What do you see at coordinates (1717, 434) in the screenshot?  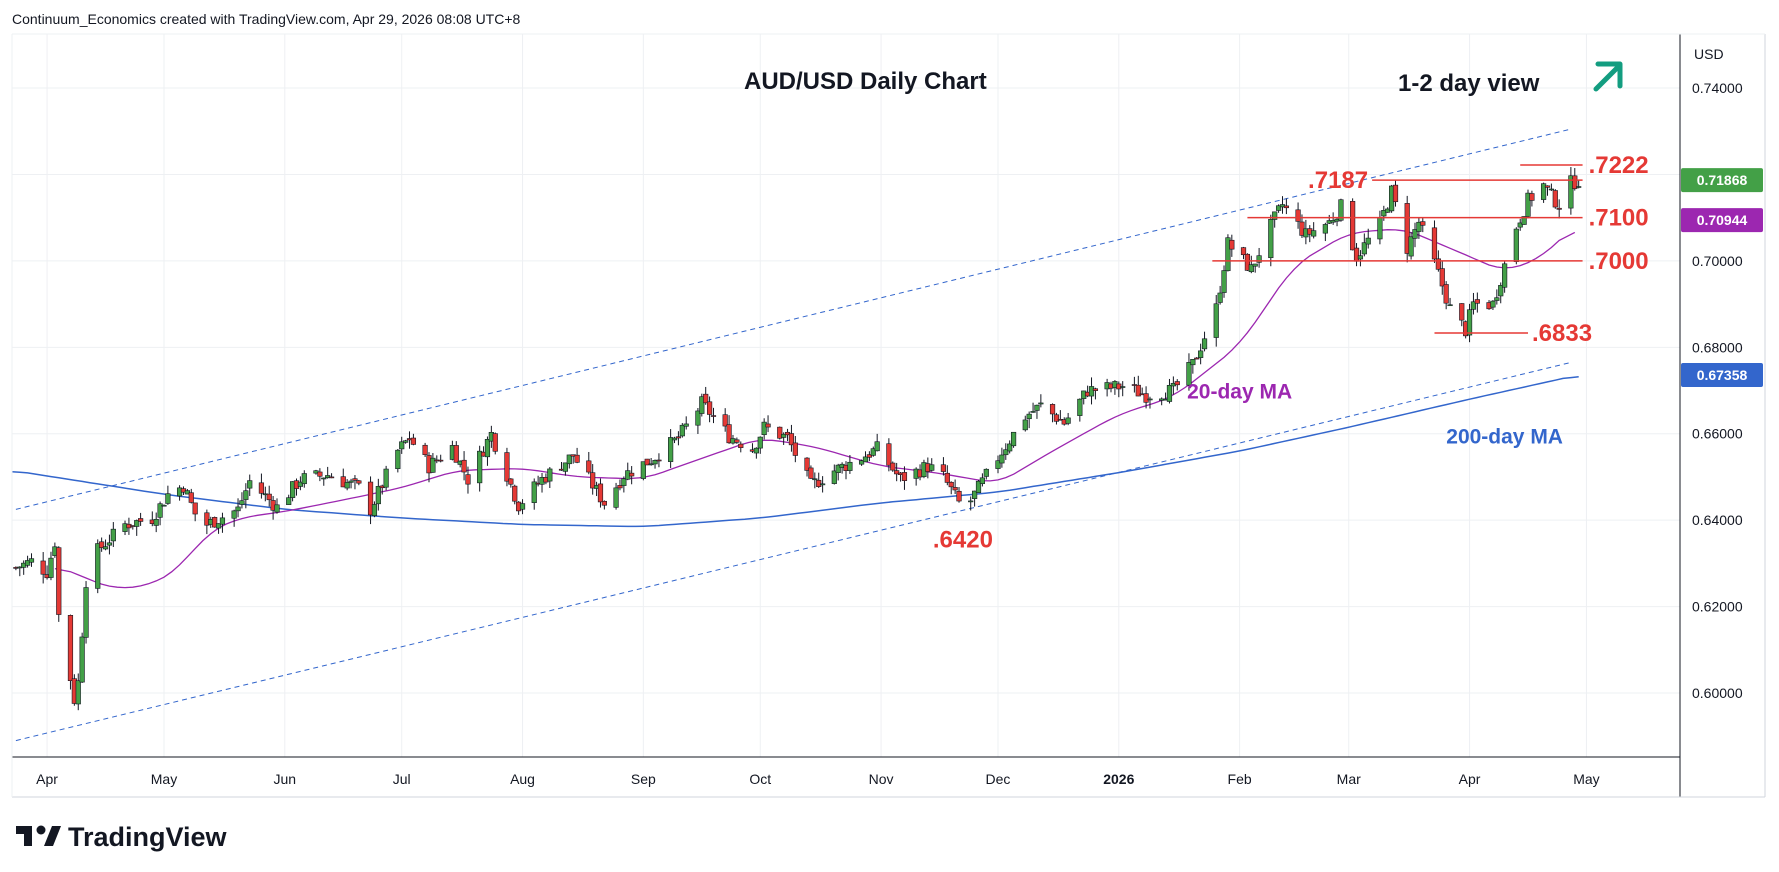 I see `y-tick-label: 0.66000` at bounding box center [1717, 434].